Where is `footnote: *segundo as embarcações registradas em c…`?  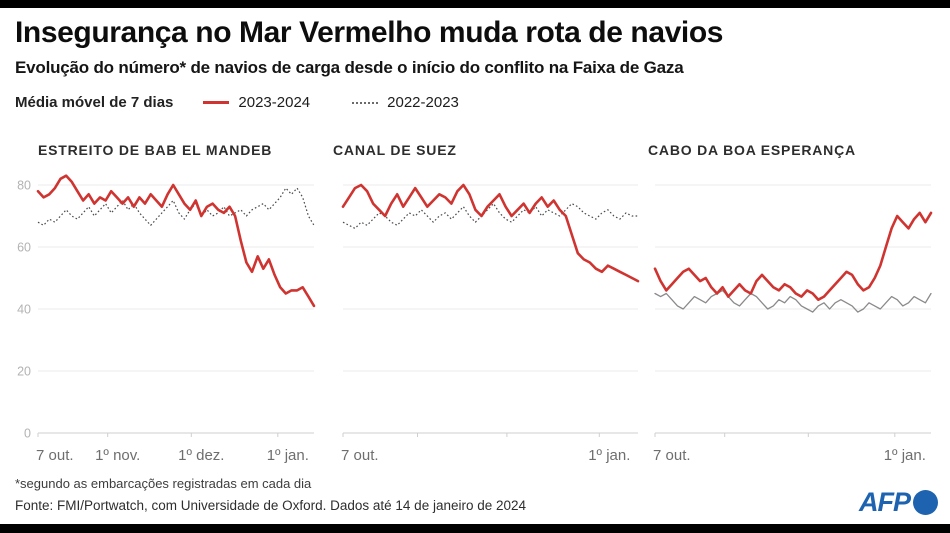 footnote: *segundo as embarcações registradas em c… is located at coordinates (163, 483).